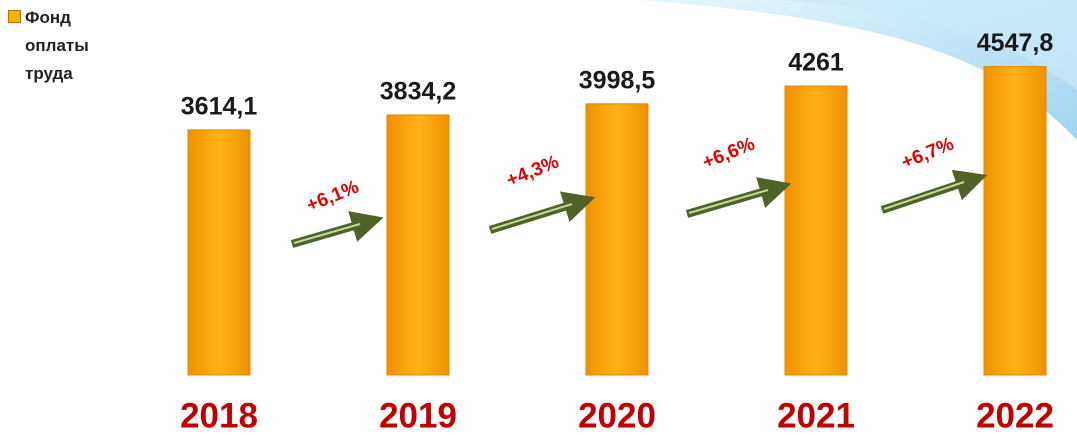 This screenshot has height=439, width=1077. What do you see at coordinates (928, 154) in the screenshot?
I see `growth-label: +6,7%` at bounding box center [928, 154].